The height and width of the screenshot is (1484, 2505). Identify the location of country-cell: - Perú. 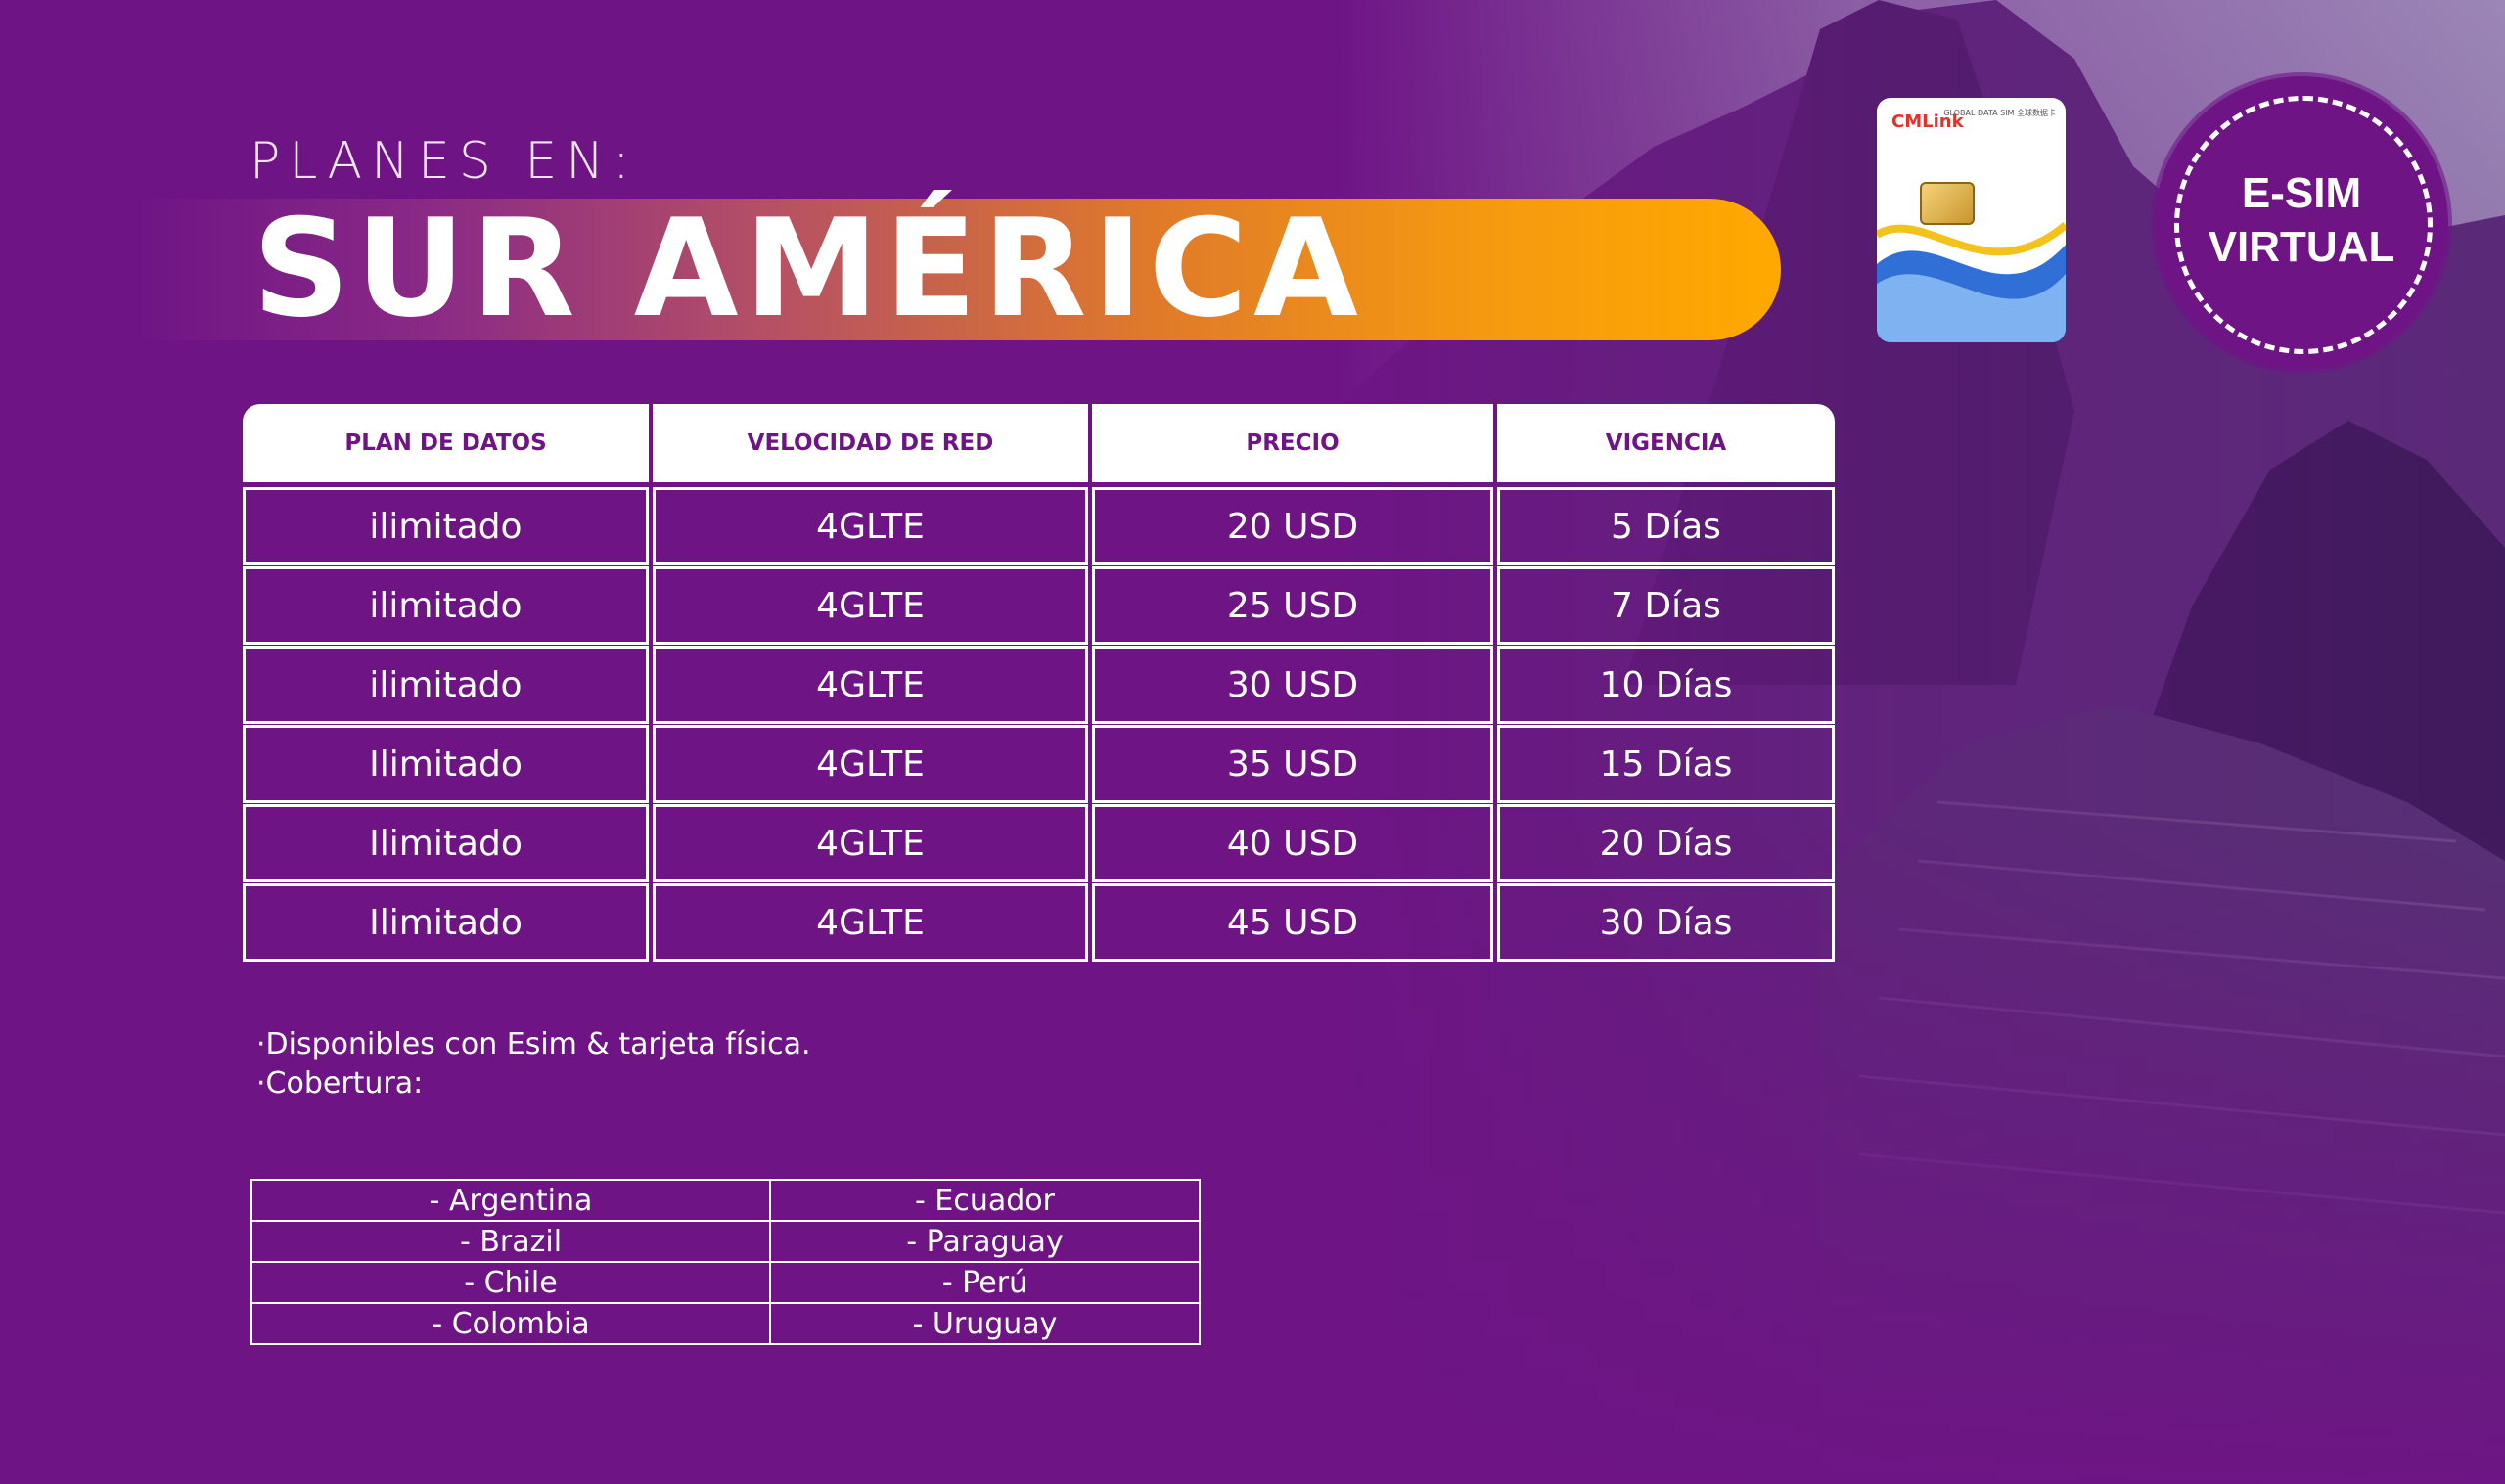
(985, 1282).